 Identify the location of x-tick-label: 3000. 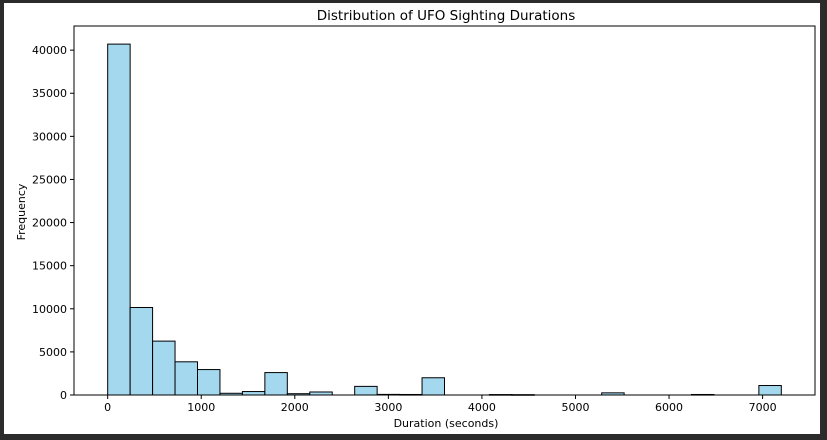
(388, 407).